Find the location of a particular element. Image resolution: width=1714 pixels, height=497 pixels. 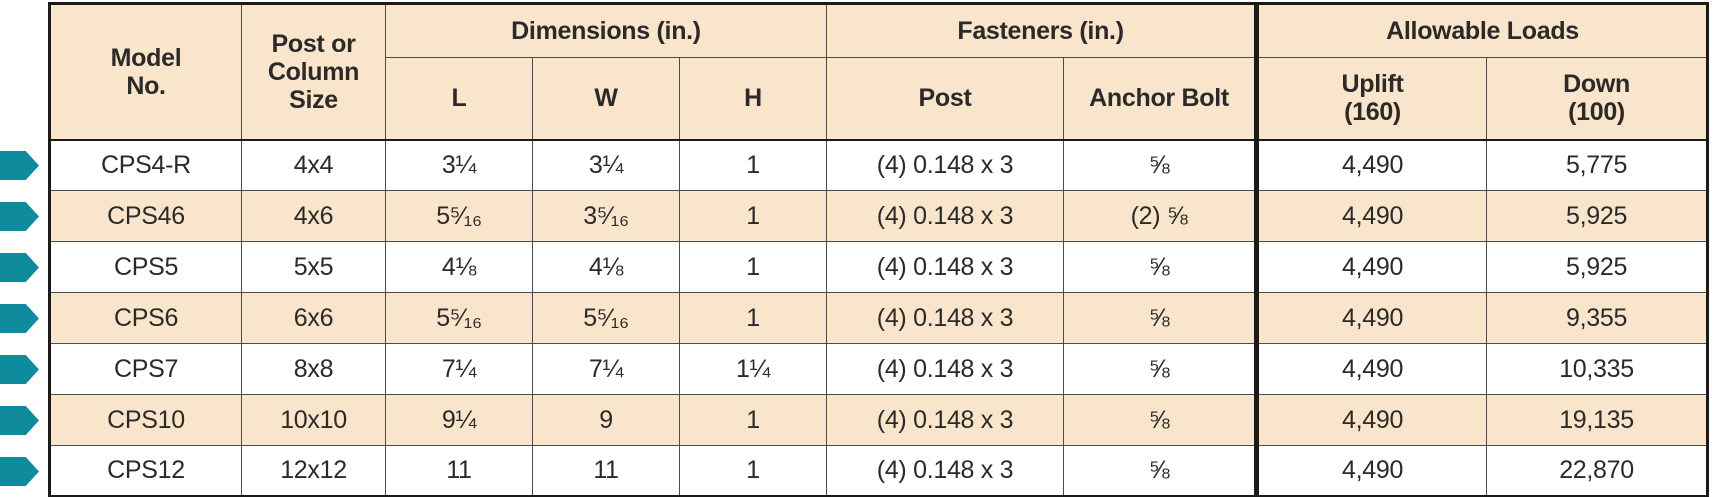

cell-down: 5,775 is located at coordinates (1597, 165).